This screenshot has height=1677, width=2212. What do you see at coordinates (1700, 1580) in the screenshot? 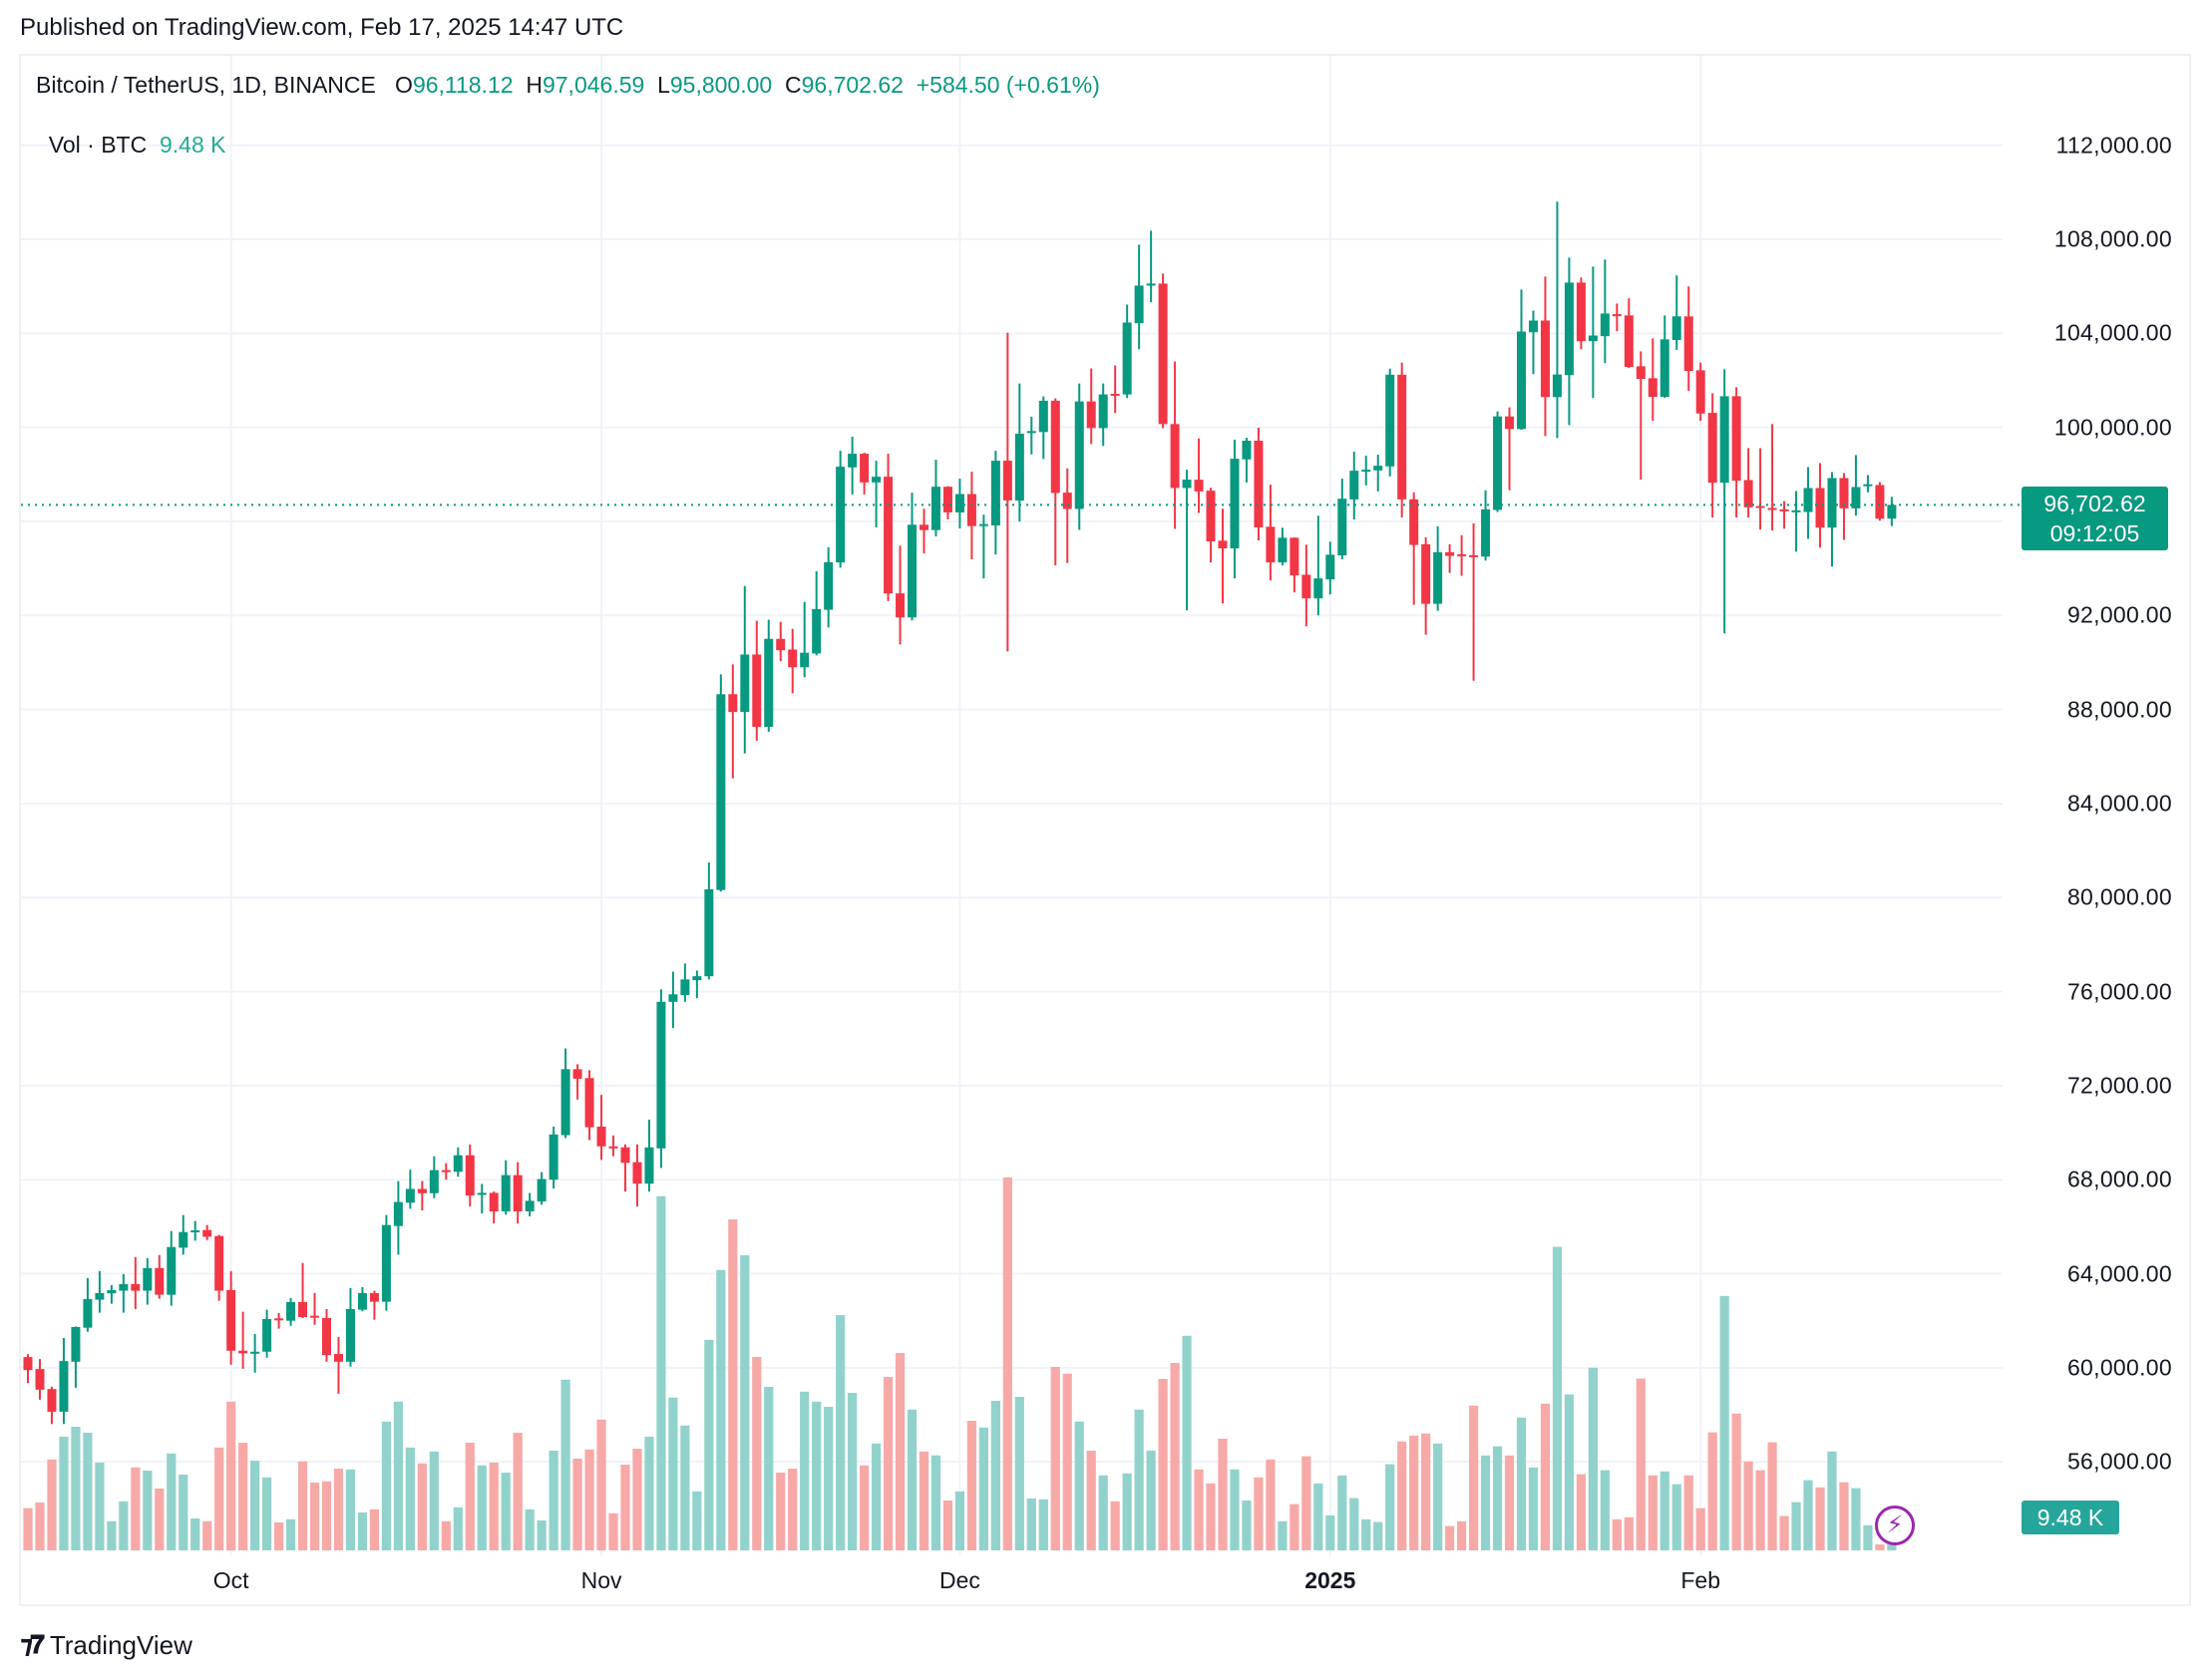
I see `time-tick-label: Feb` at bounding box center [1700, 1580].